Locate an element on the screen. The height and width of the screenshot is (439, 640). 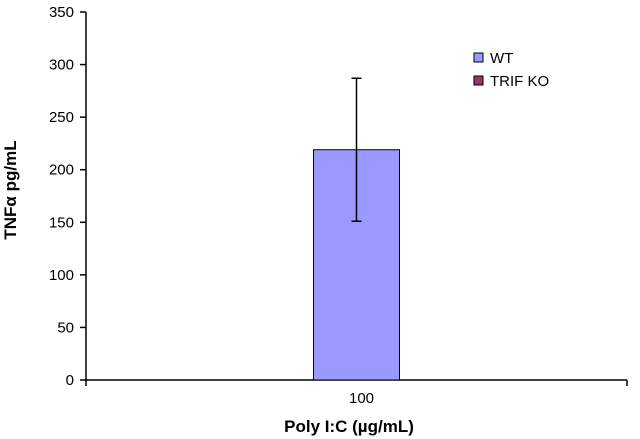
legend: WT TRIF KO is located at coordinates (511, 70).